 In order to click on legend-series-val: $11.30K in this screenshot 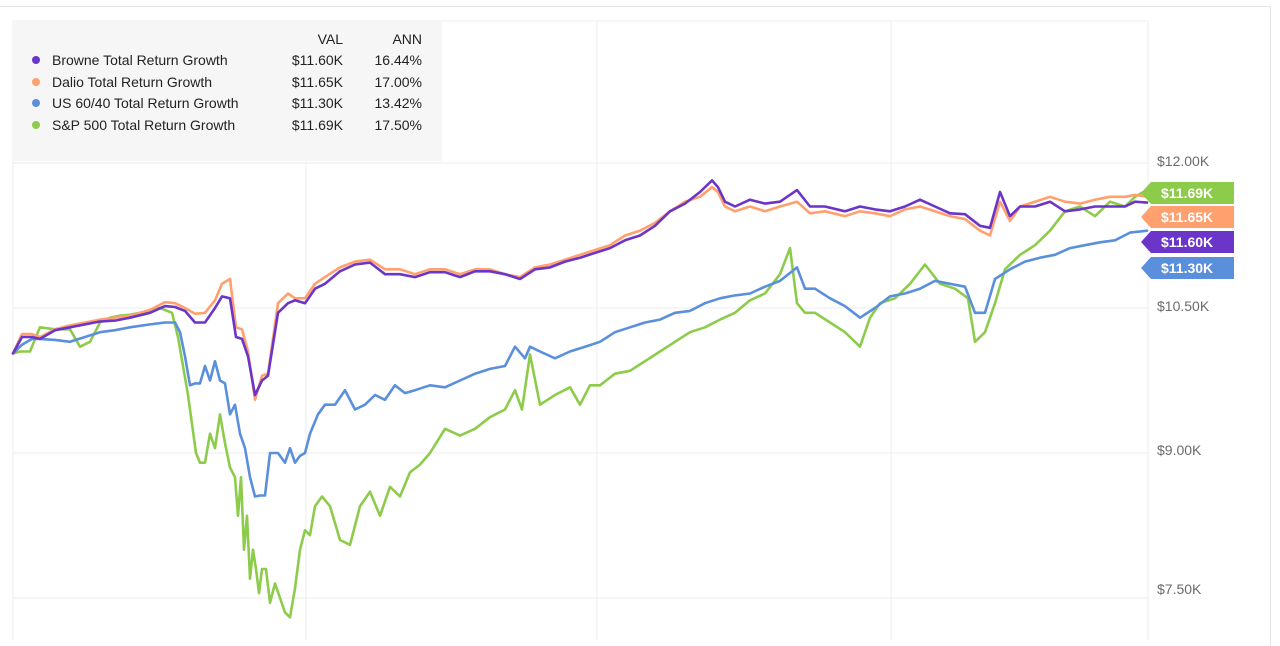, I will do `click(317, 103)`.